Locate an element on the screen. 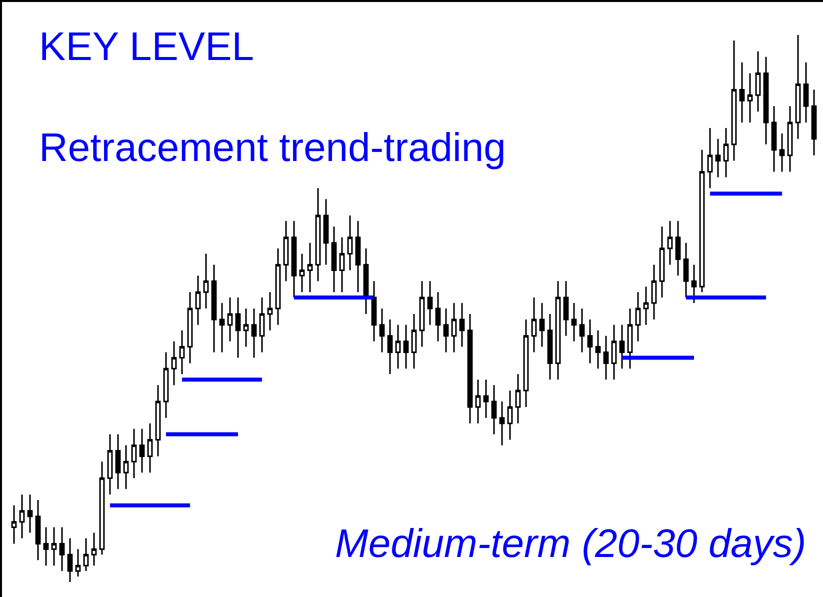 The width and height of the screenshot is (823, 597). chart-title: KEY LEVEL is located at coordinates (146, 46).